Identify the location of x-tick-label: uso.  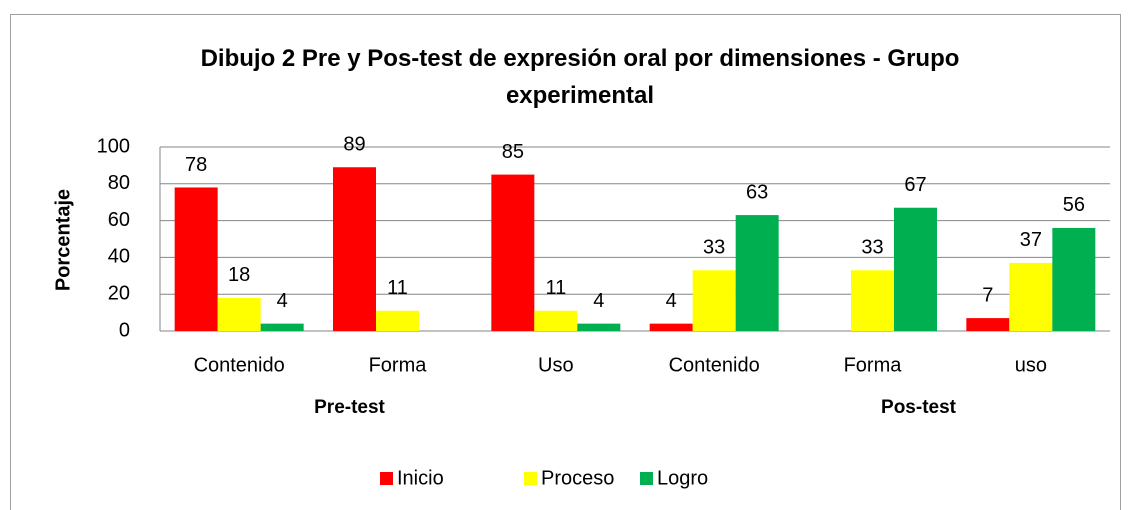
(1031, 365).